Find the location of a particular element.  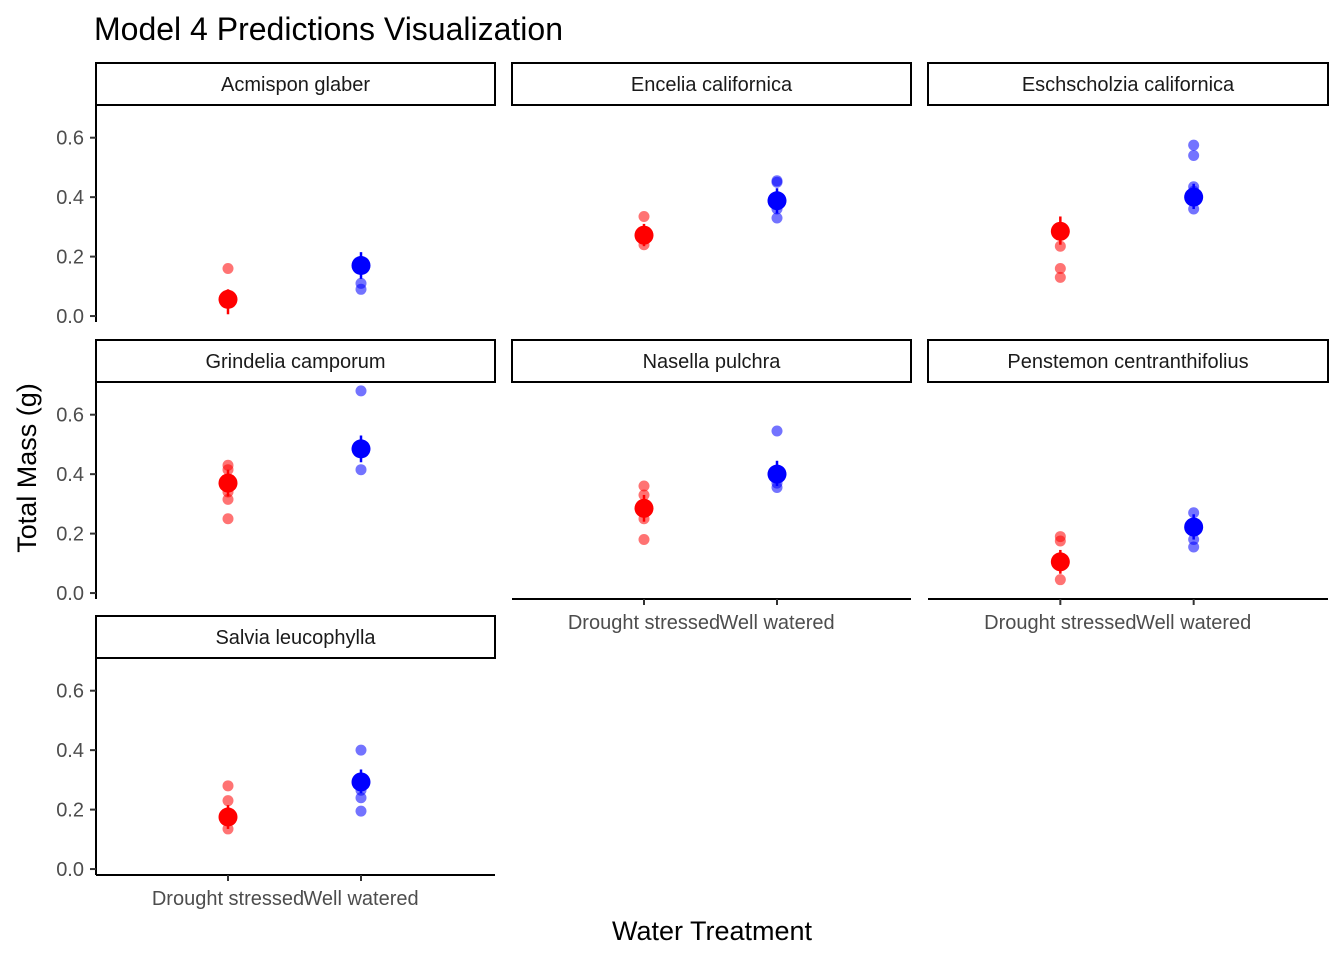

facet-strip-label: Penstemon centranthifolius is located at coordinates (1127, 362).